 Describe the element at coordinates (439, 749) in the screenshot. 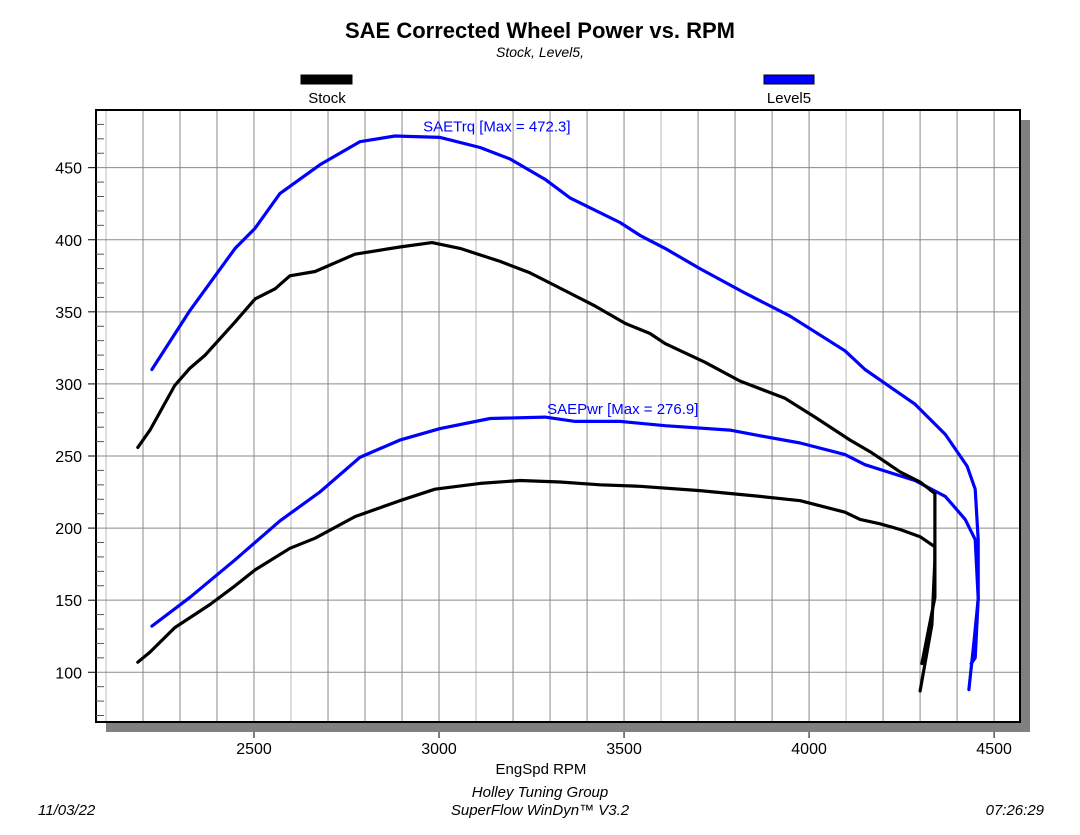

I see `x-tick-label: 3000` at that location.